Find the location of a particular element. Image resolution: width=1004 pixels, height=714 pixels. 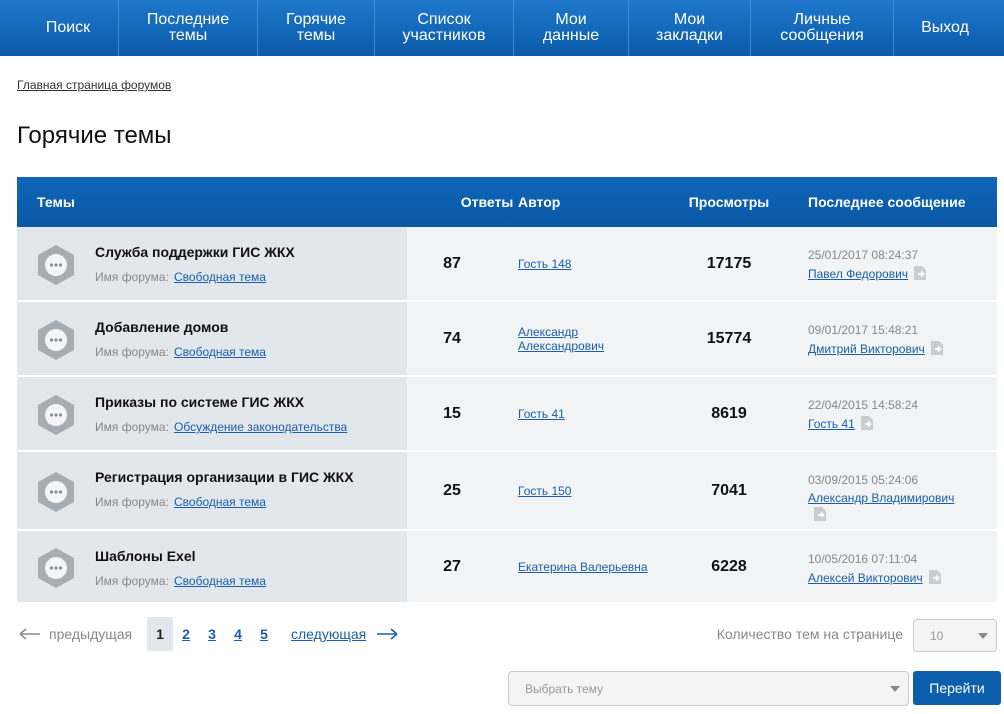

author-link: Гость 148 is located at coordinates (545, 263).